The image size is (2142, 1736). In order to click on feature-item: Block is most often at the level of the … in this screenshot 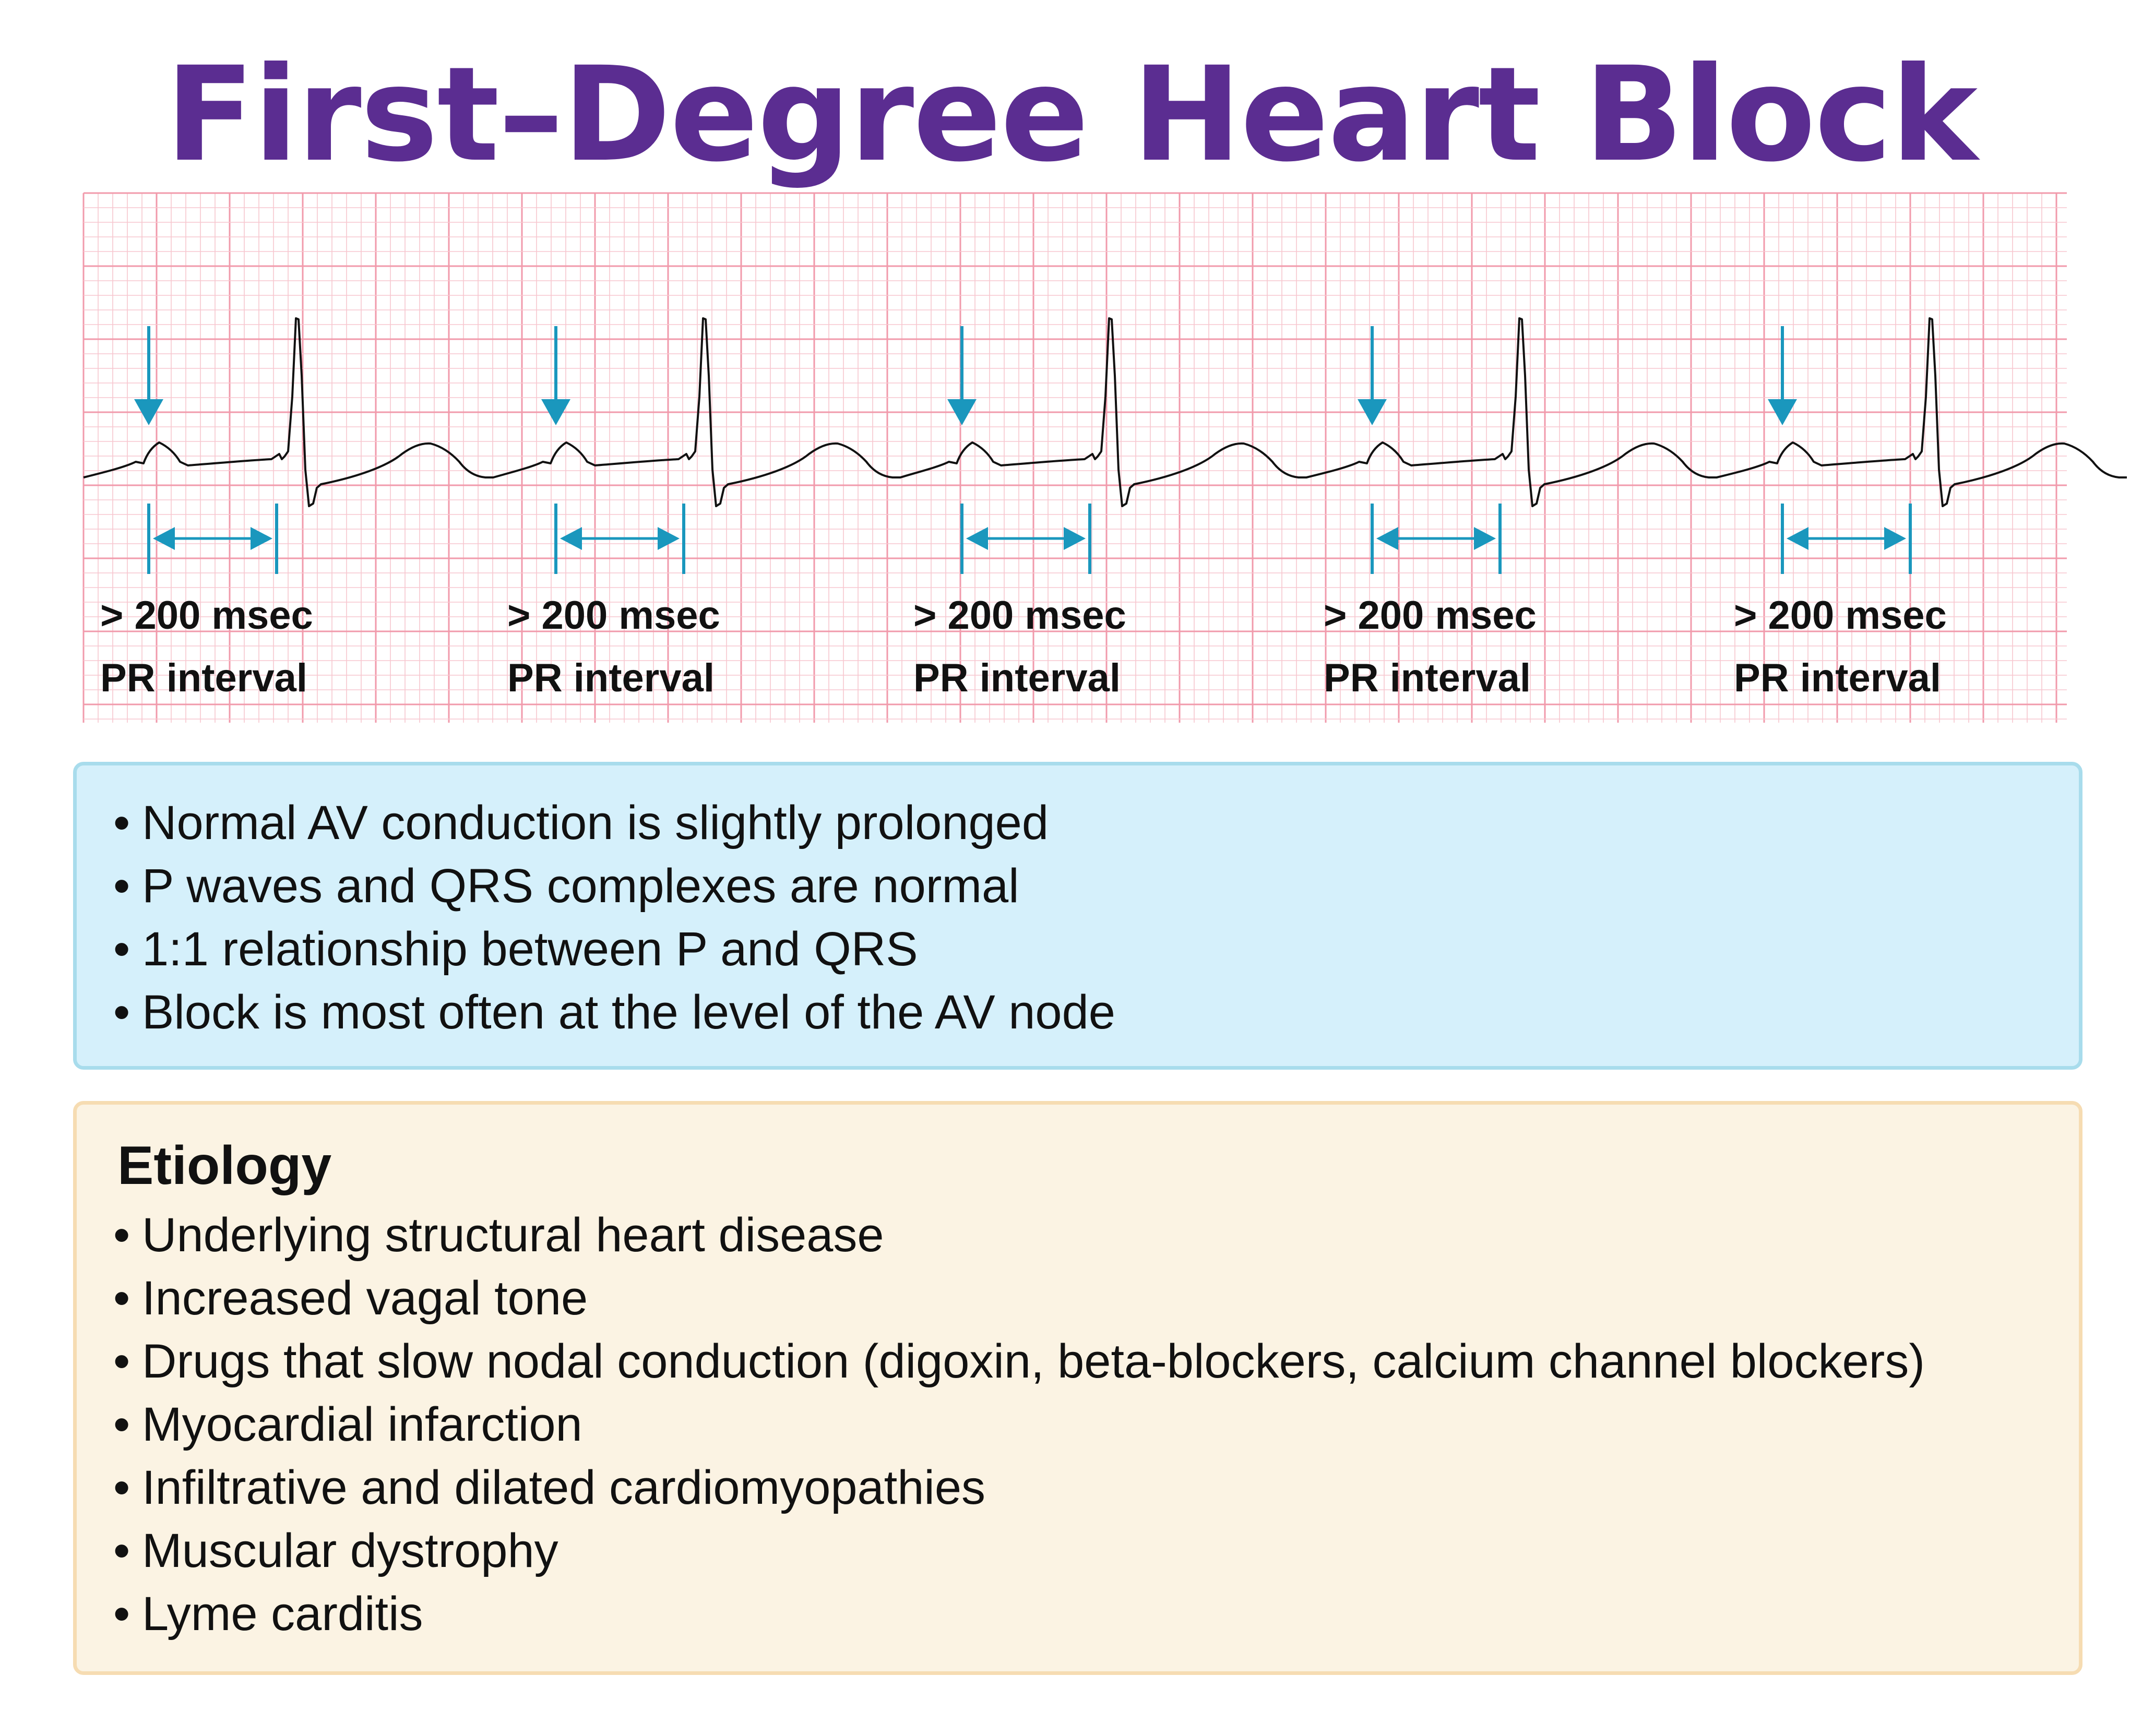, I will do `click(614, 1012)`.